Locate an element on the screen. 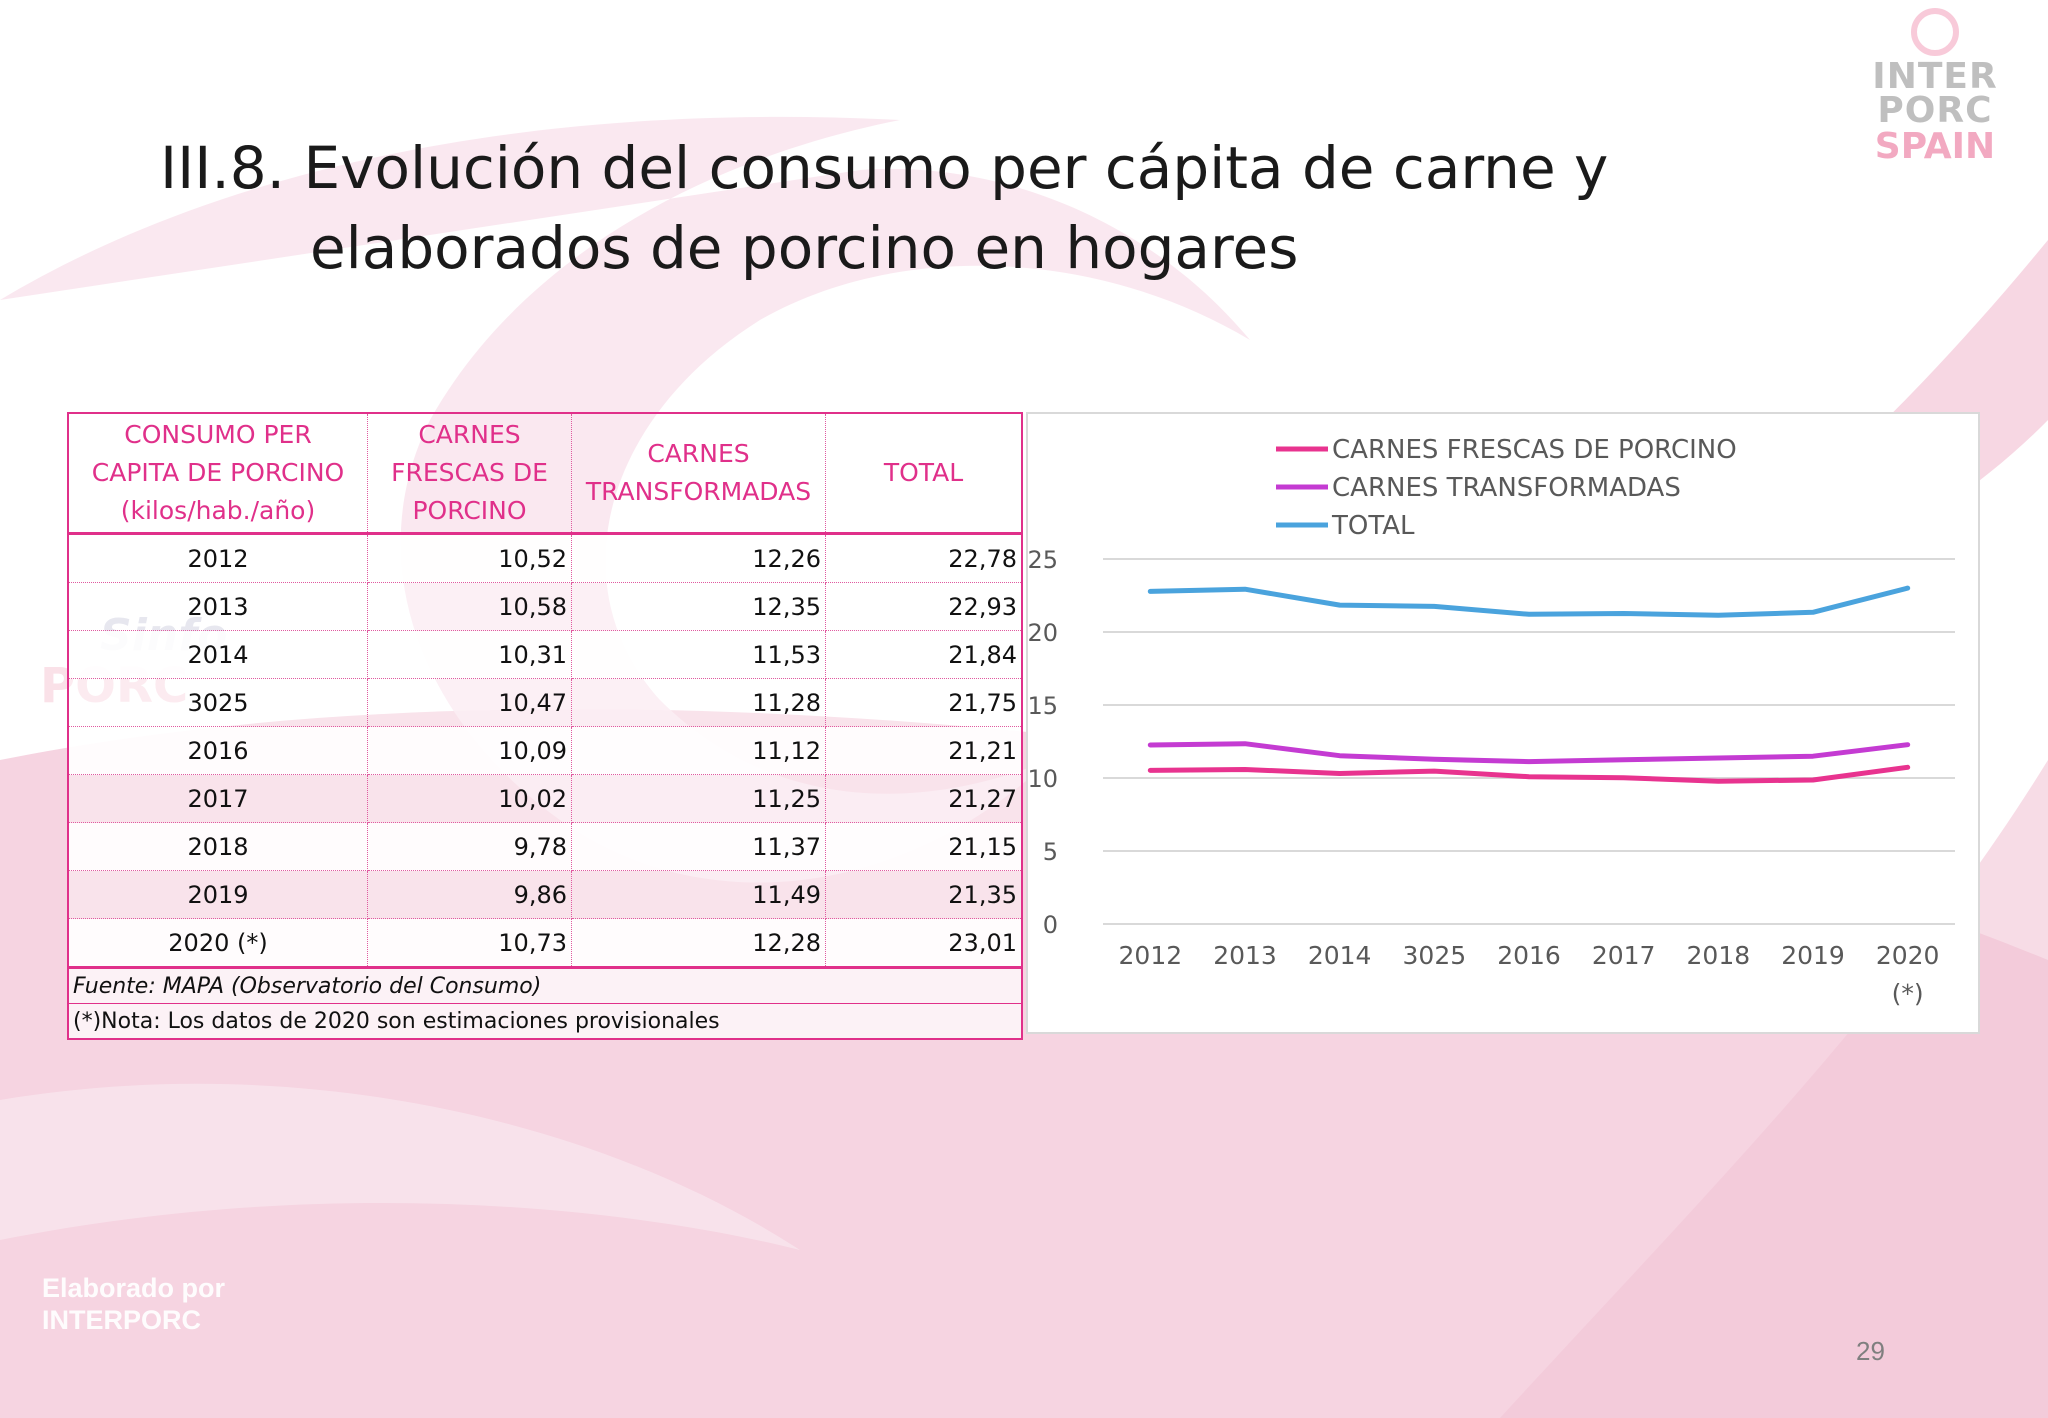  cell-total: 23,01 is located at coordinates (924, 943).